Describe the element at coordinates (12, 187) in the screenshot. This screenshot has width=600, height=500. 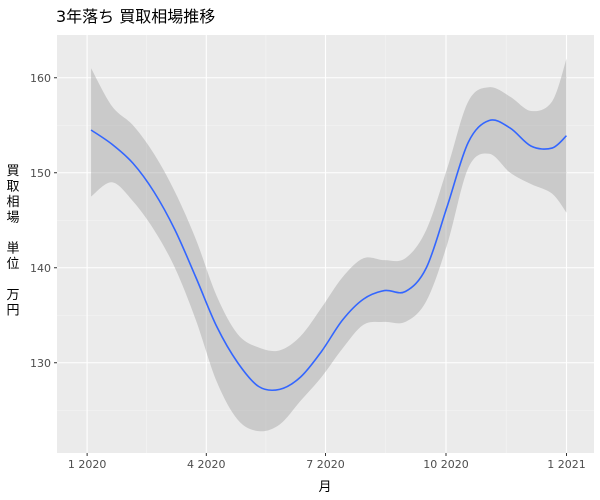
I see `y-axis-title-char: 取` at that location.